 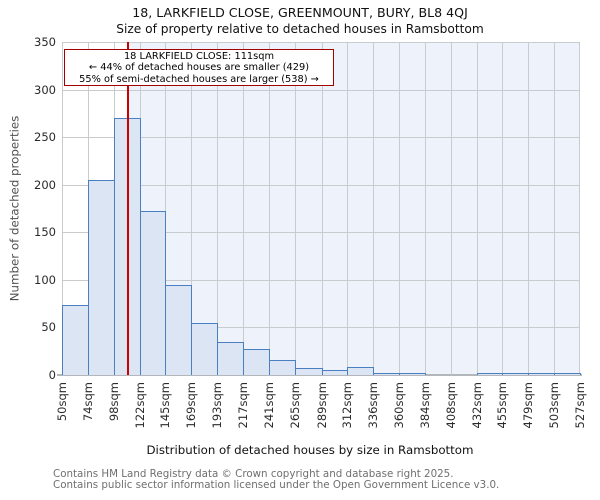 I want to click on y-axis-title: Number of detached properties, so click(x=14, y=208).